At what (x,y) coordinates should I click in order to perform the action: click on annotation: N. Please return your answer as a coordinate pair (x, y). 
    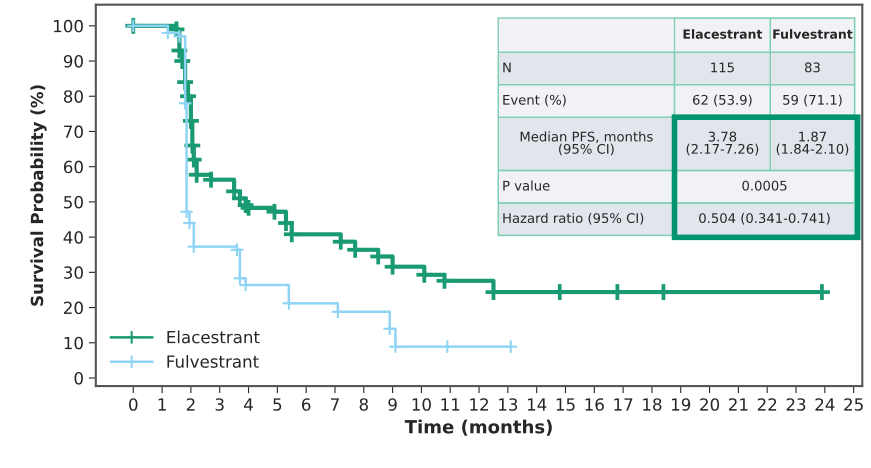
    Looking at the image, I should click on (507, 67).